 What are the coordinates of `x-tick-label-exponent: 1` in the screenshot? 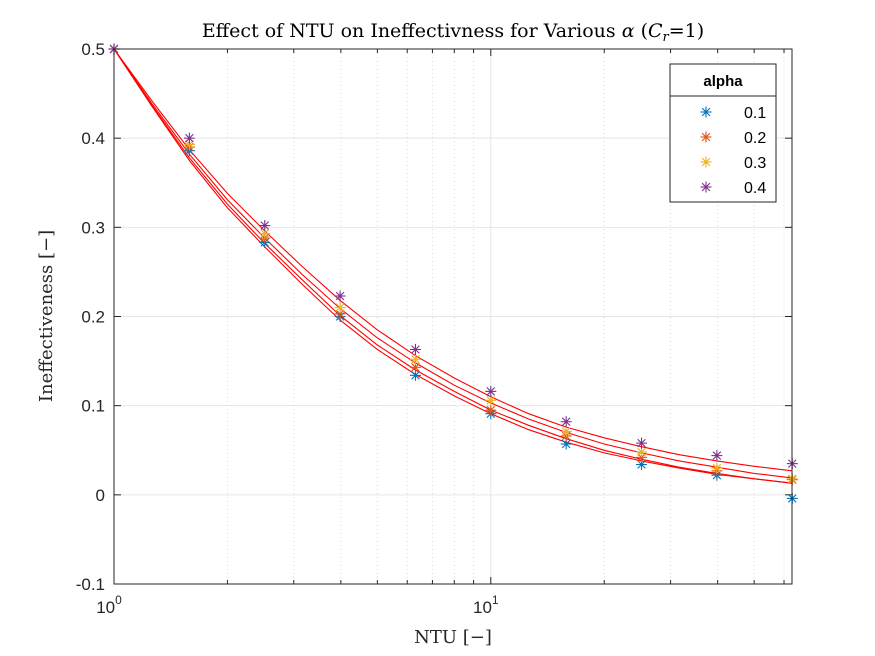 It's located at (495, 600).